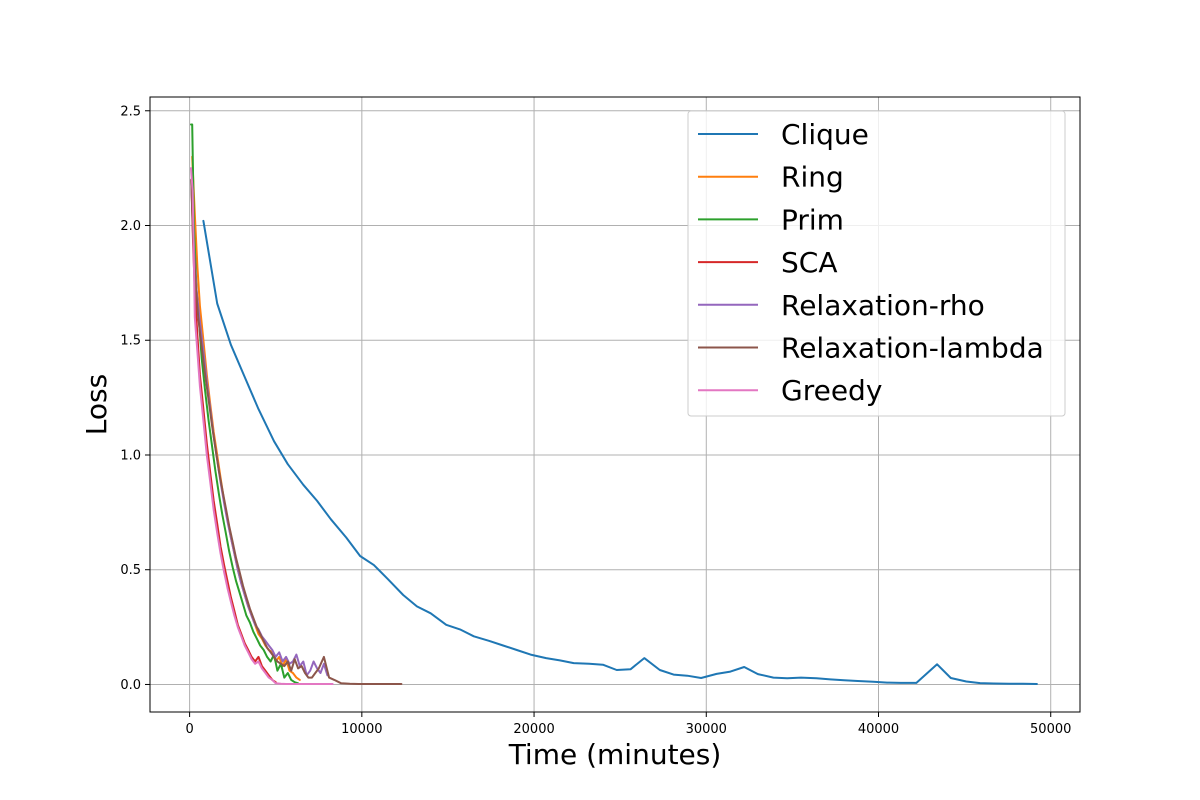 The image size is (1200, 800). I want to click on y-tick-label: 2.0, so click(130, 226).